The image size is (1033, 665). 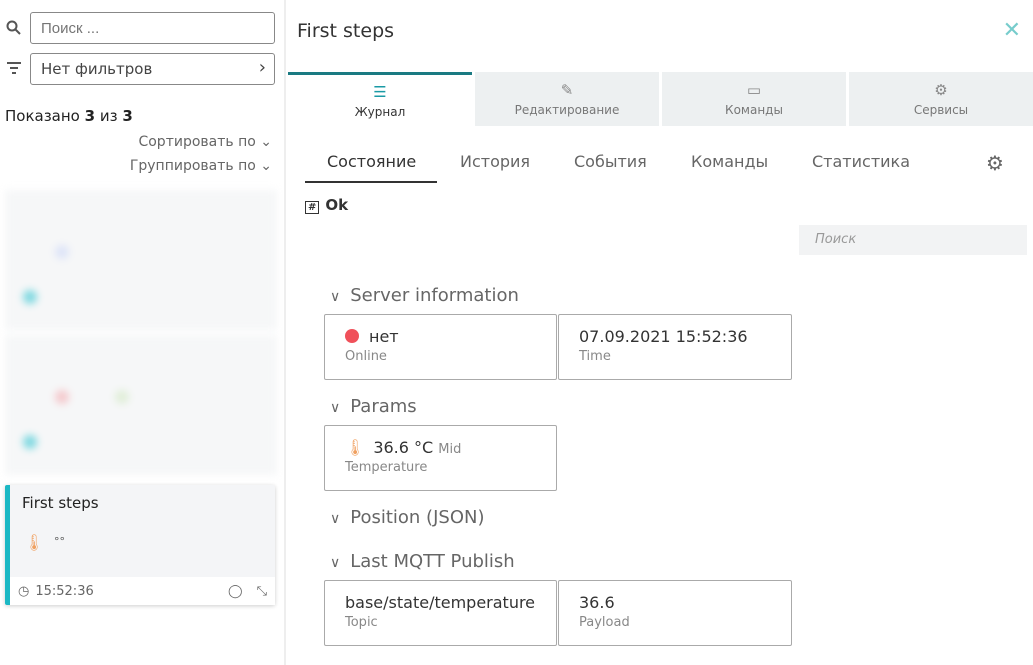 What do you see at coordinates (424, 295) in the screenshot?
I see `section-server-information: ∨ Server information` at bounding box center [424, 295].